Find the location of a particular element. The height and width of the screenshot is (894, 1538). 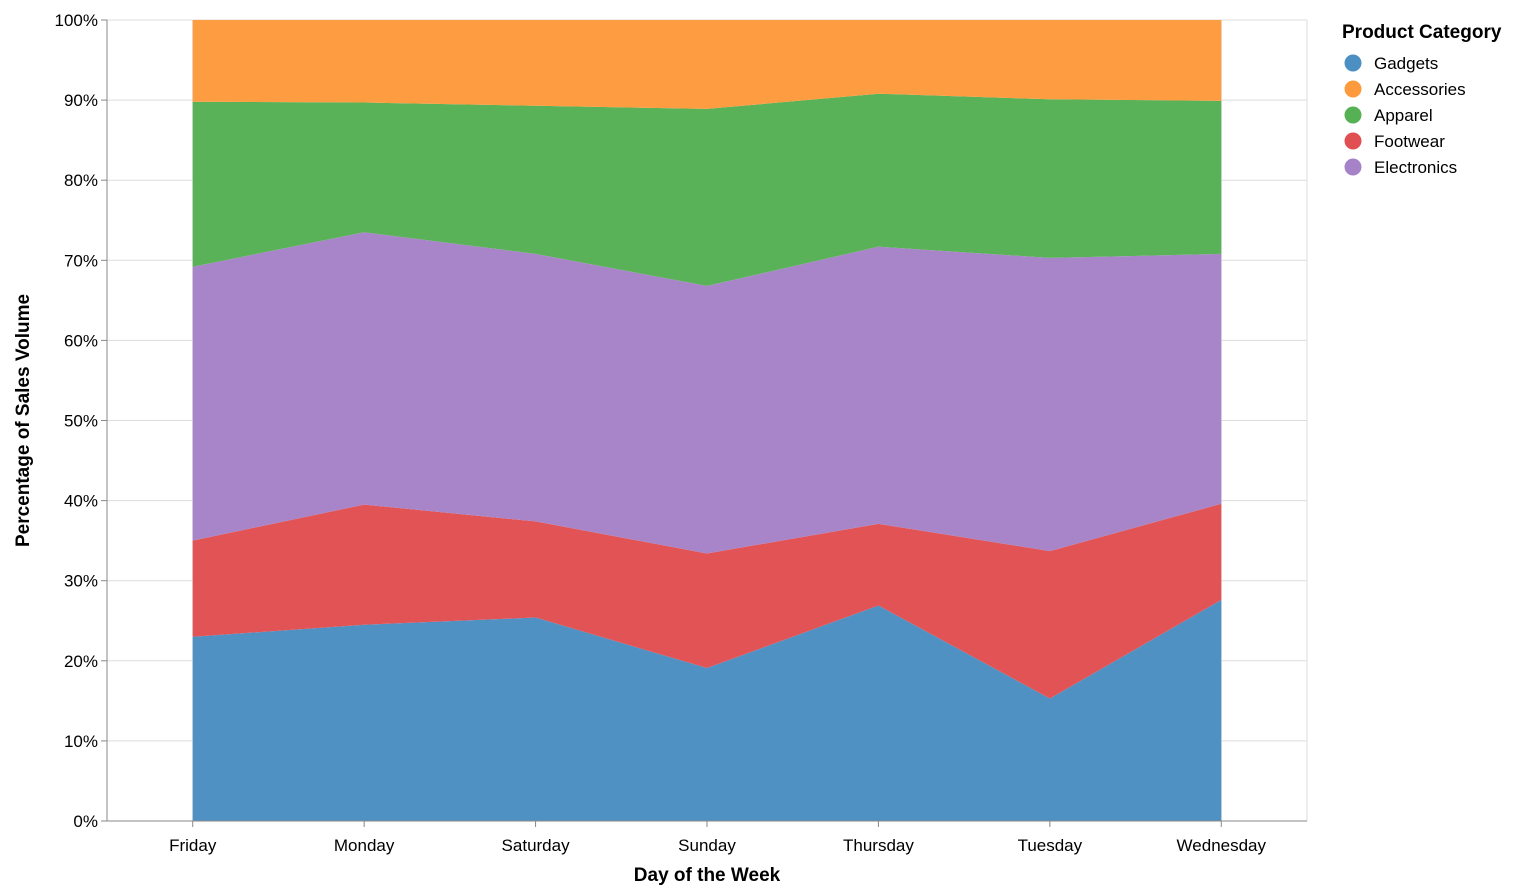

legend-title: Product Category is located at coordinates (1422, 32).